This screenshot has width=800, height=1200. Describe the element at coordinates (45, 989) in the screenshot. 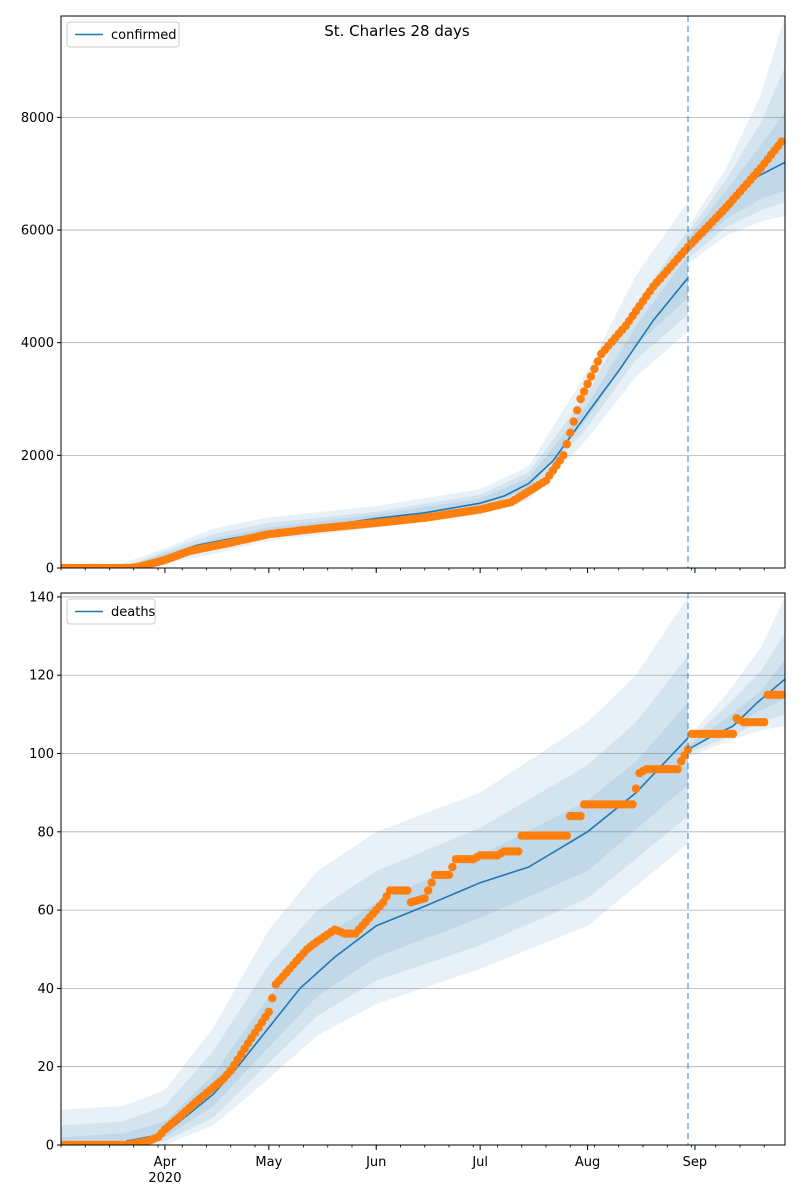

I see `y-tick-label: 40` at that location.